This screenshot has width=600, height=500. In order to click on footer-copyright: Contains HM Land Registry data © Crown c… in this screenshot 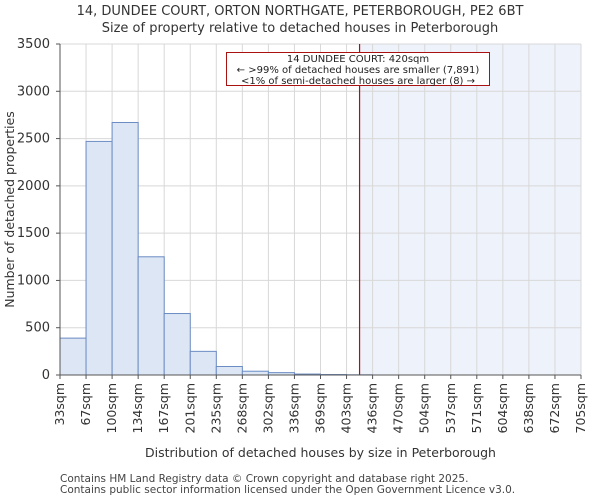, I will do `click(264, 479)`.